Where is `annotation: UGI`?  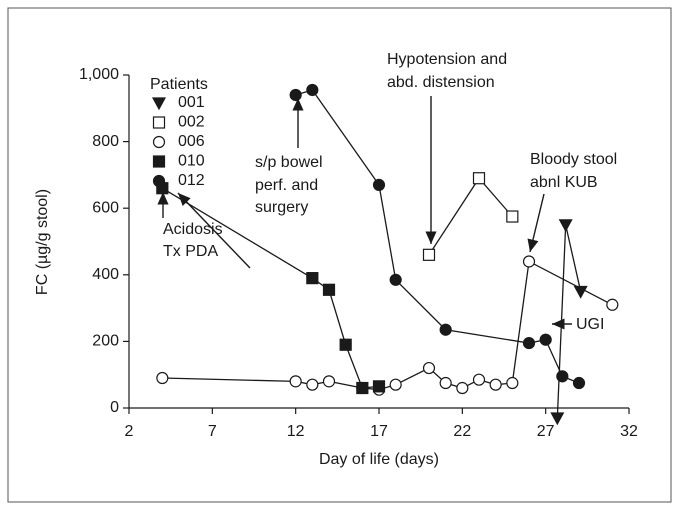 annotation: UGI is located at coordinates (590, 324).